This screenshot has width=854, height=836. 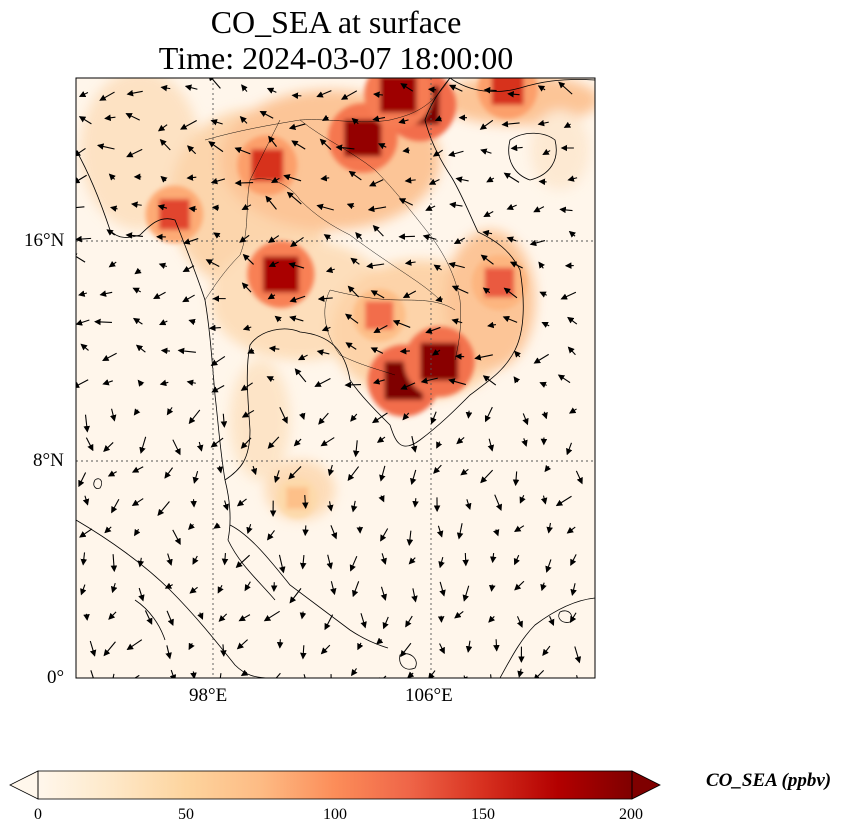 I want to click on colorbar-tick-200: 200, so click(x=631, y=814).